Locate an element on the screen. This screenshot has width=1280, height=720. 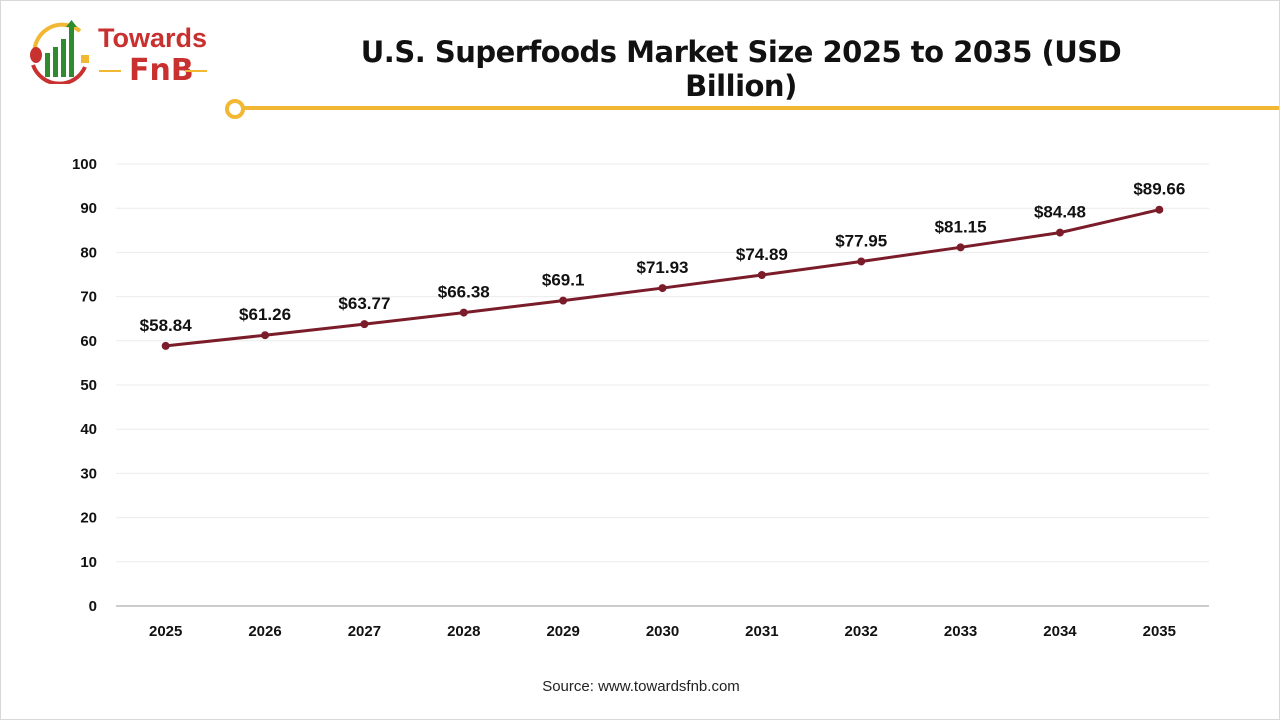
data-label: $58.84 is located at coordinates (166, 325).